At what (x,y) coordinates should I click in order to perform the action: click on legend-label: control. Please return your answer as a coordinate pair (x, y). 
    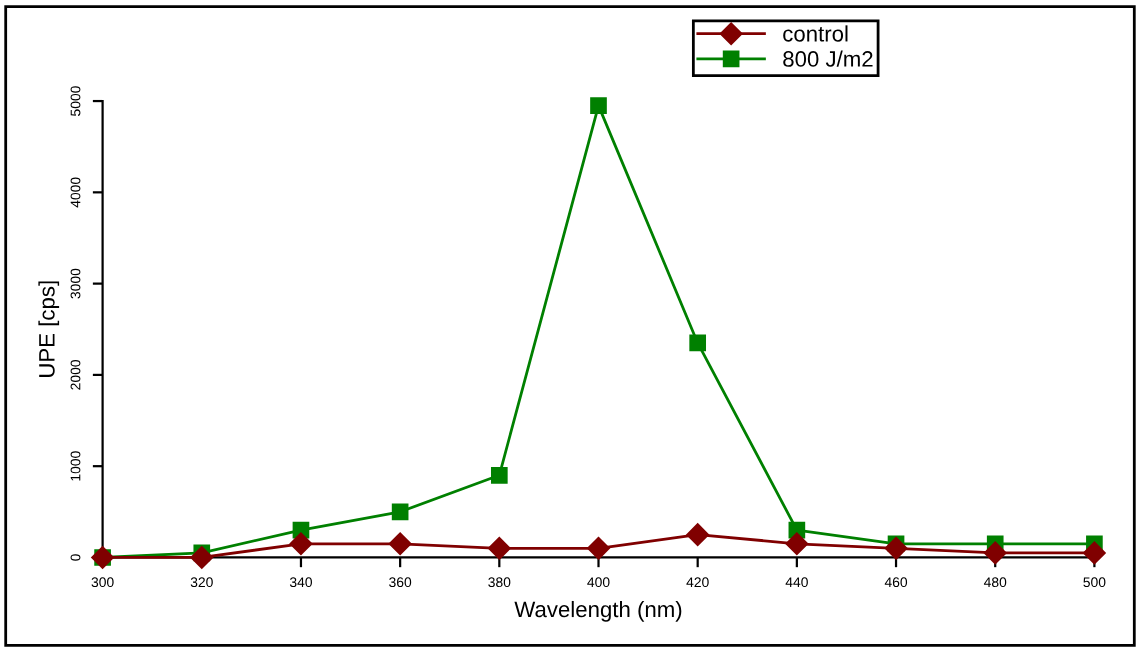
    Looking at the image, I should click on (815, 33).